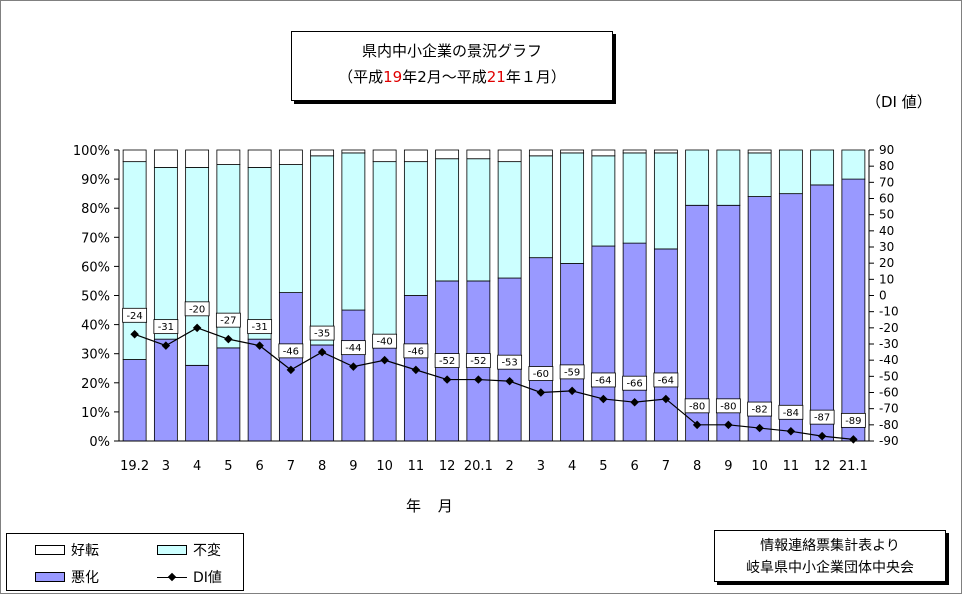 The height and width of the screenshot is (594, 962). What do you see at coordinates (207, 551) in the screenshot?
I see `legend-label-same: 不変` at bounding box center [207, 551].